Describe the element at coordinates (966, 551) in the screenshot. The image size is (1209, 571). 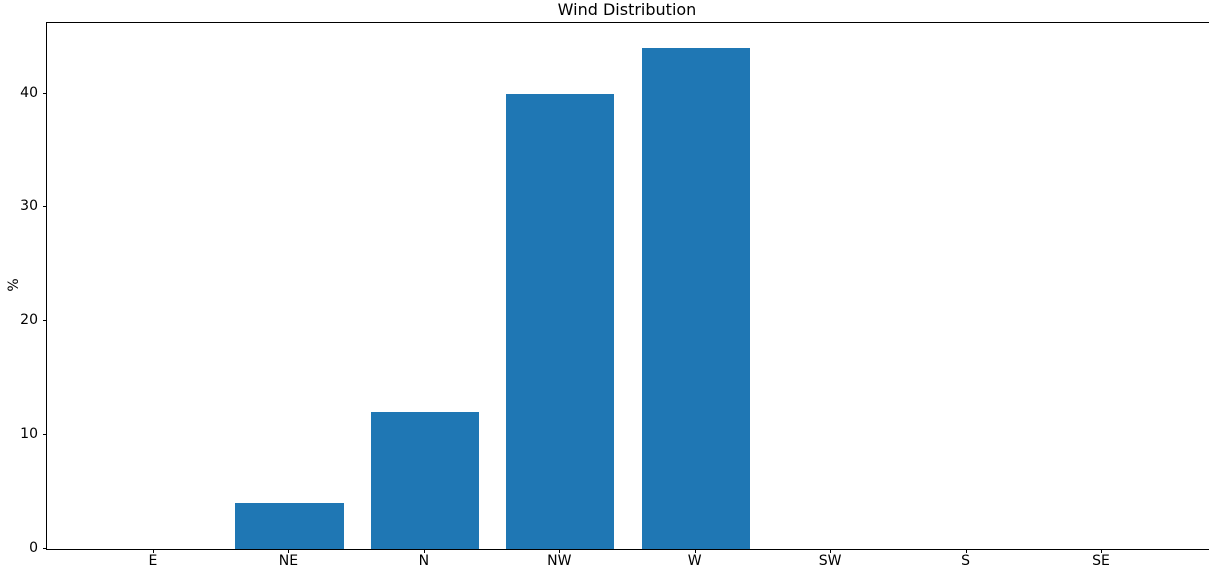
I see `x-tick-mark-S` at that location.